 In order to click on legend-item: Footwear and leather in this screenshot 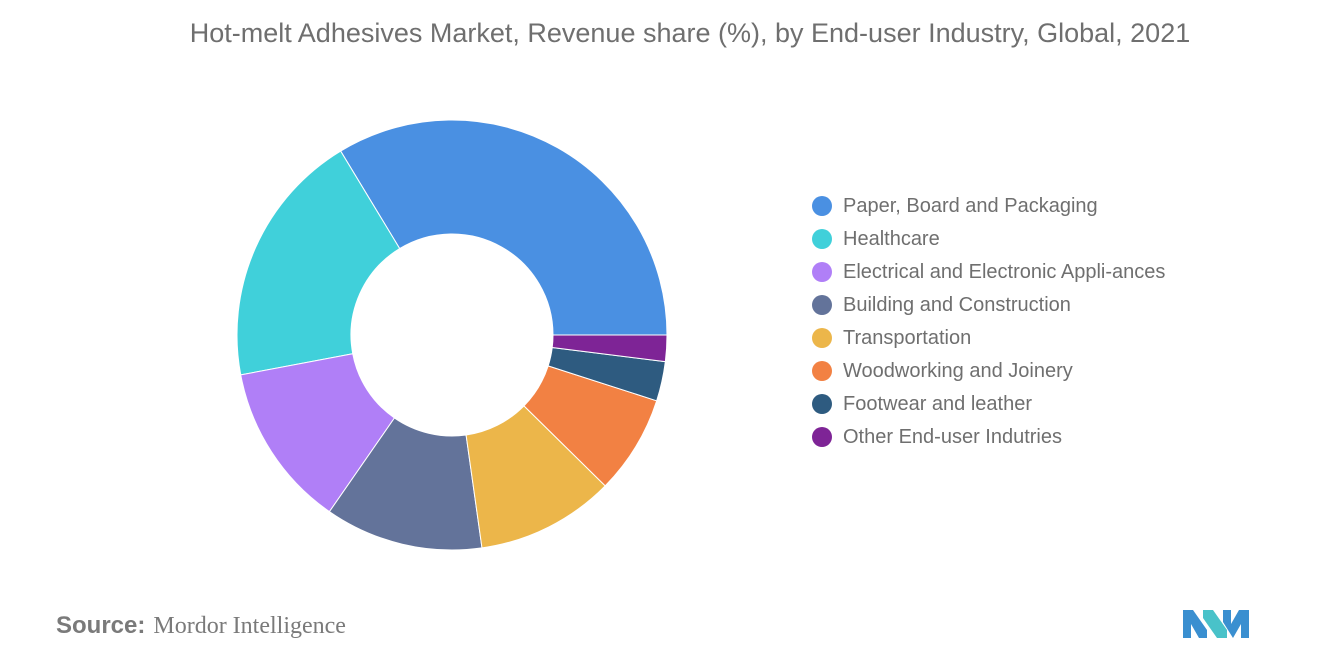, I will do `click(992, 404)`.